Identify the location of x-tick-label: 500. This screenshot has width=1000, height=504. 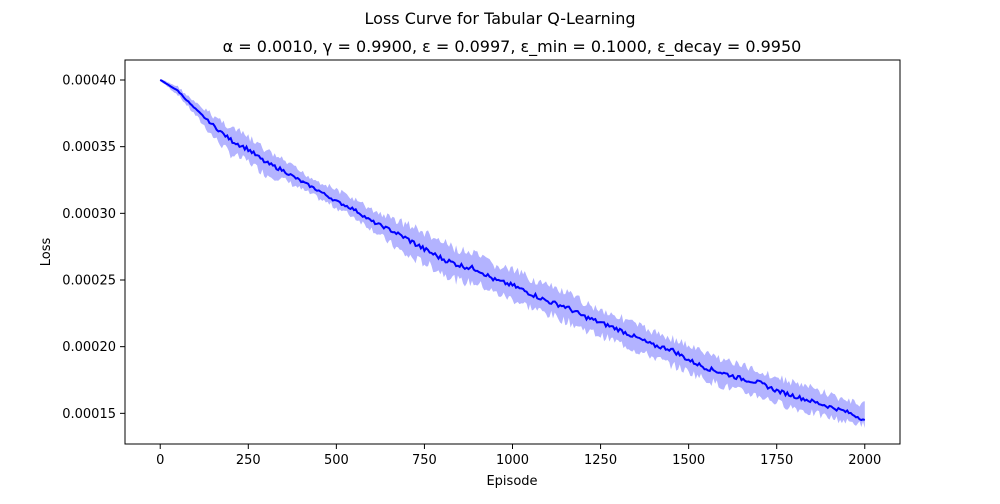
(336, 460).